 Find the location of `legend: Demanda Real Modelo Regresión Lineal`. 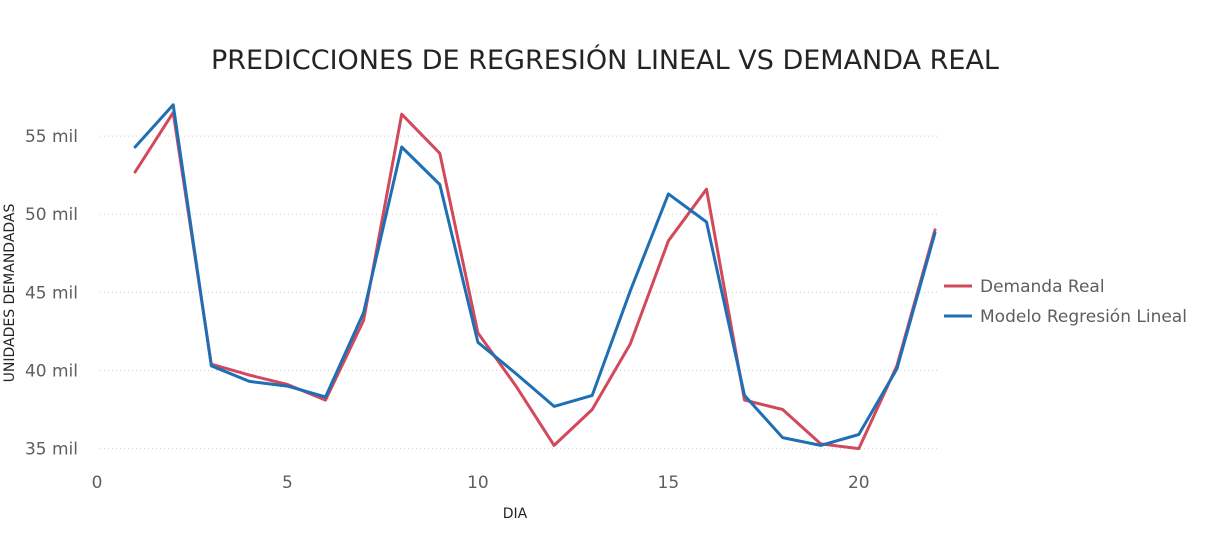

legend: Demanda Real Modelo Regresión Lineal is located at coordinates (1065, 302).